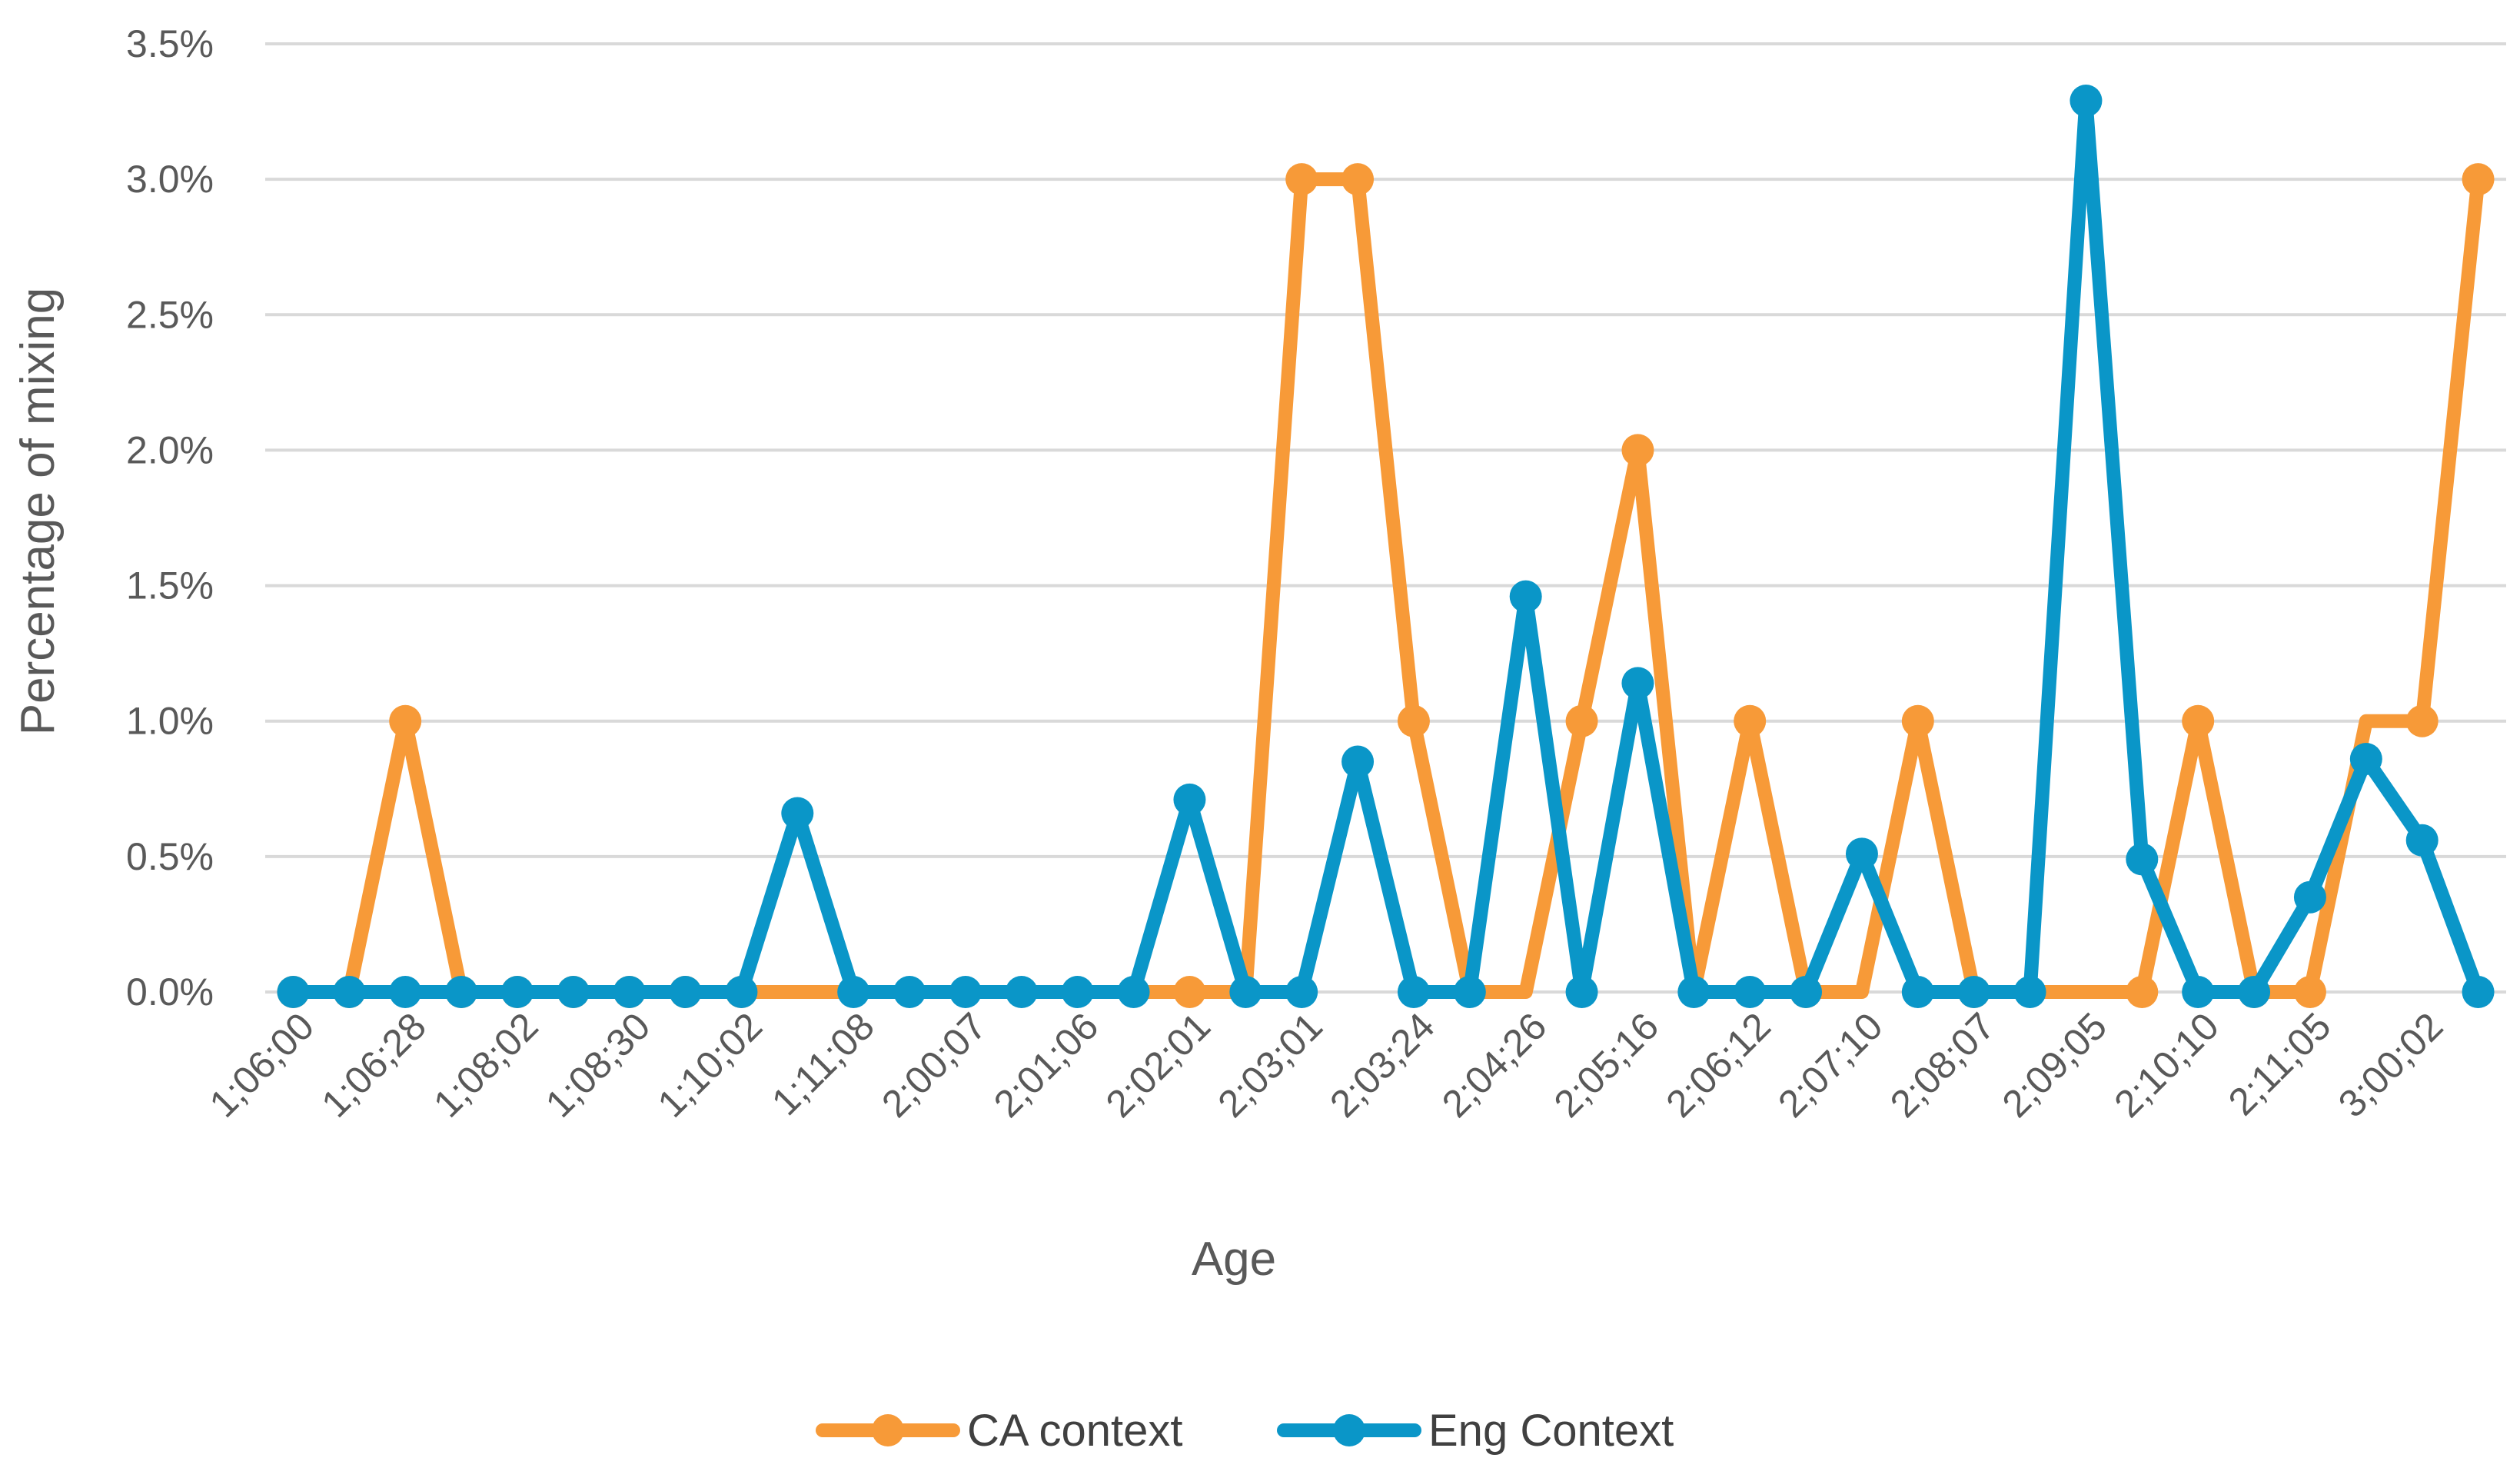  What do you see at coordinates (170, 856) in the screenshot?
I see `y-tick-label: 0.5%` at bounding box center [170, 856].